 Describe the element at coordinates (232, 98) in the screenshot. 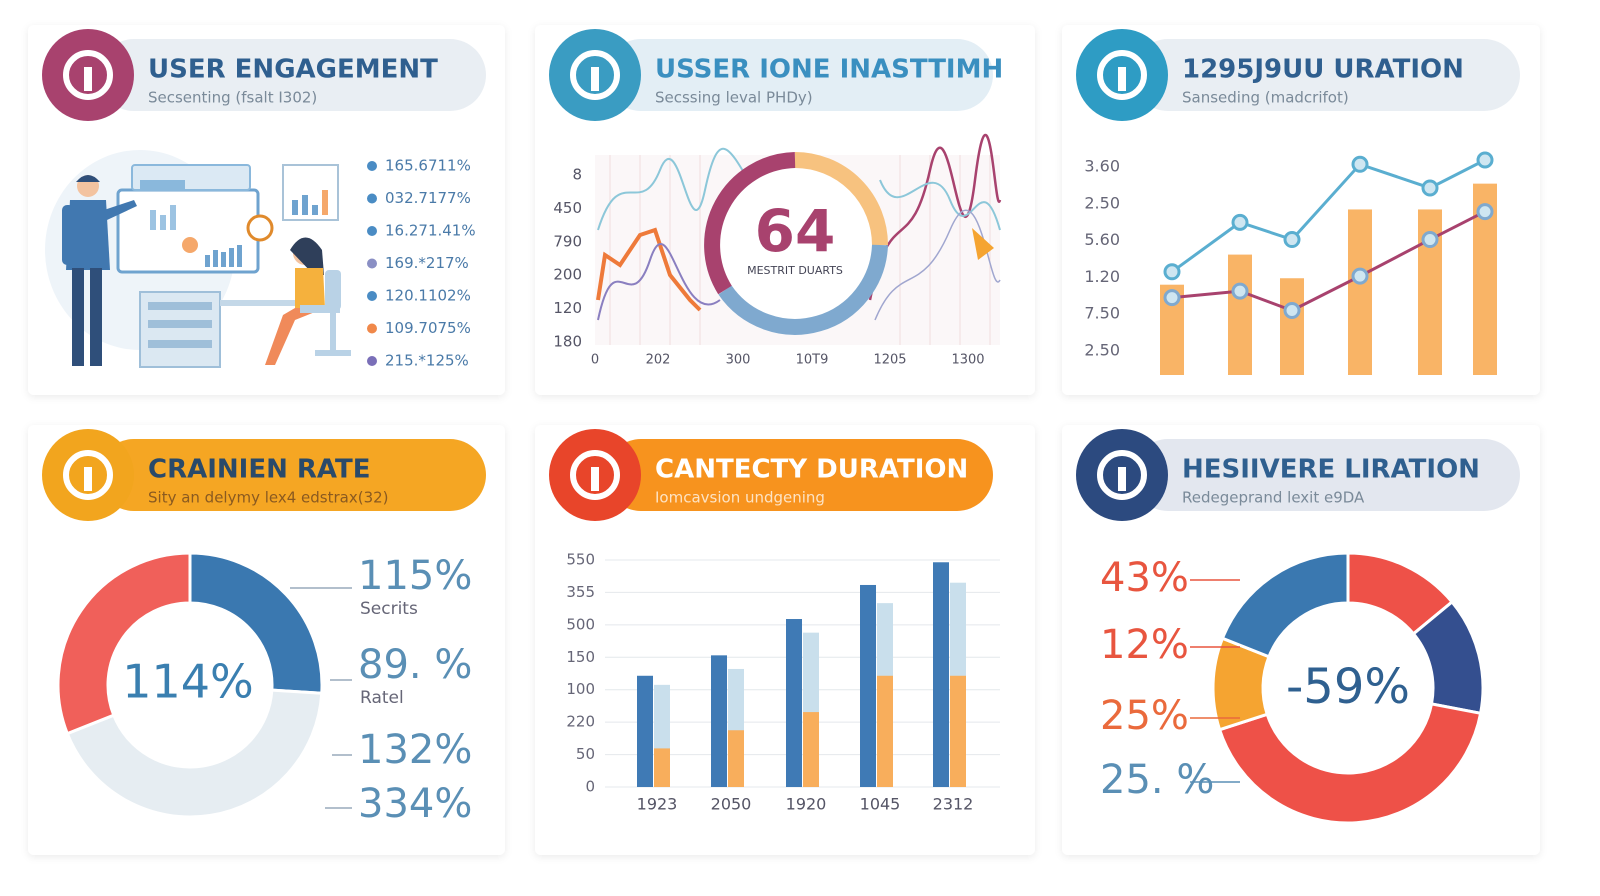

I see `panel-subtitle: Secsenting (fsalt I302)` at that location.